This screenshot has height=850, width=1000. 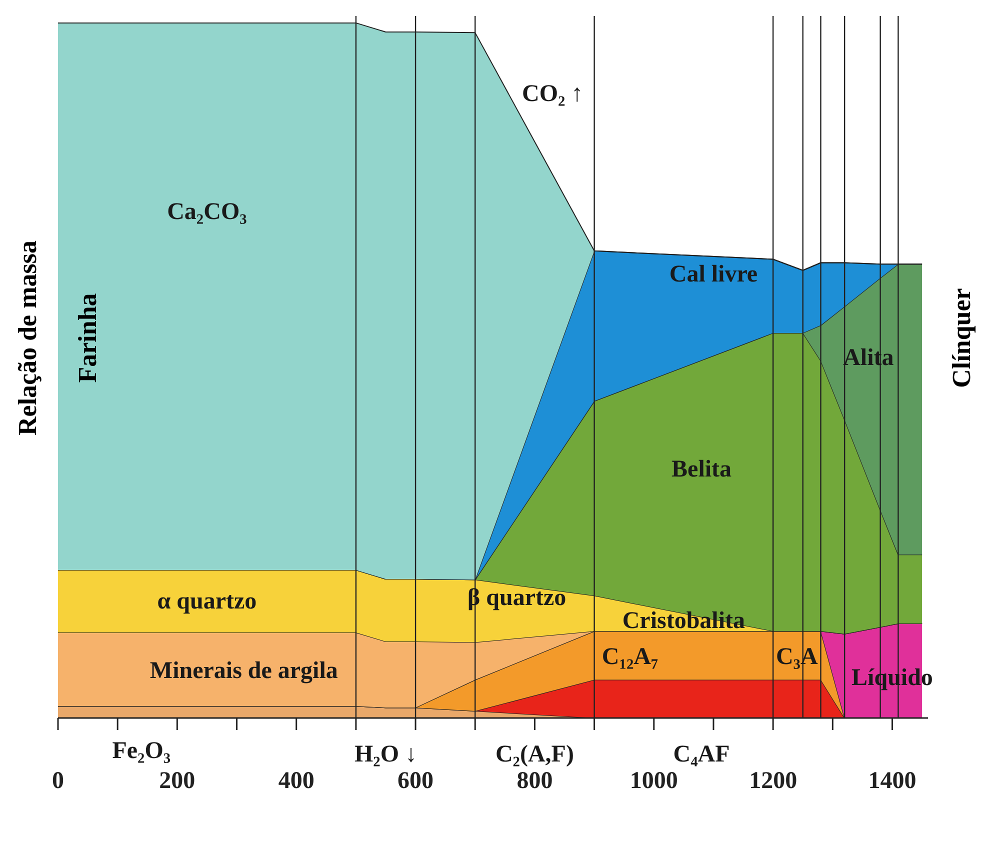 I want to click on x-tick-label: 1000, so click(x=654, y=781).